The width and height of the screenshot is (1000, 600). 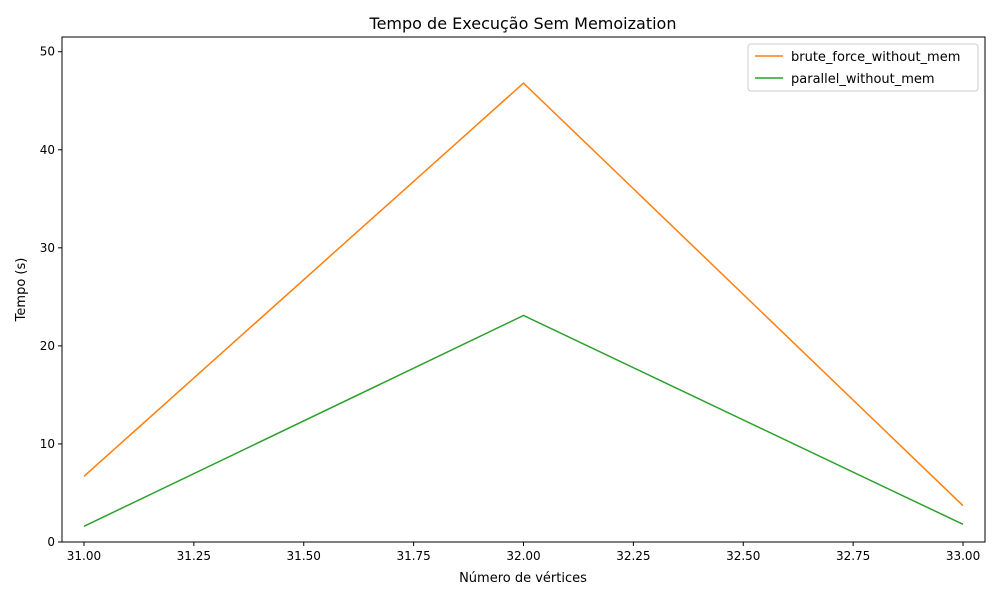 I want to click on legend-box, so click(x=863, y=67).